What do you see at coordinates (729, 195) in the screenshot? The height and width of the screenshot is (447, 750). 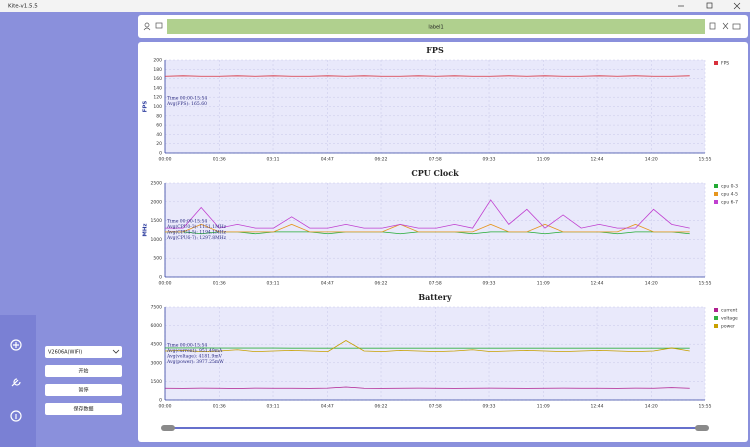 I see `legend-label: cpu 4-5` at bounding box center [729, 195].